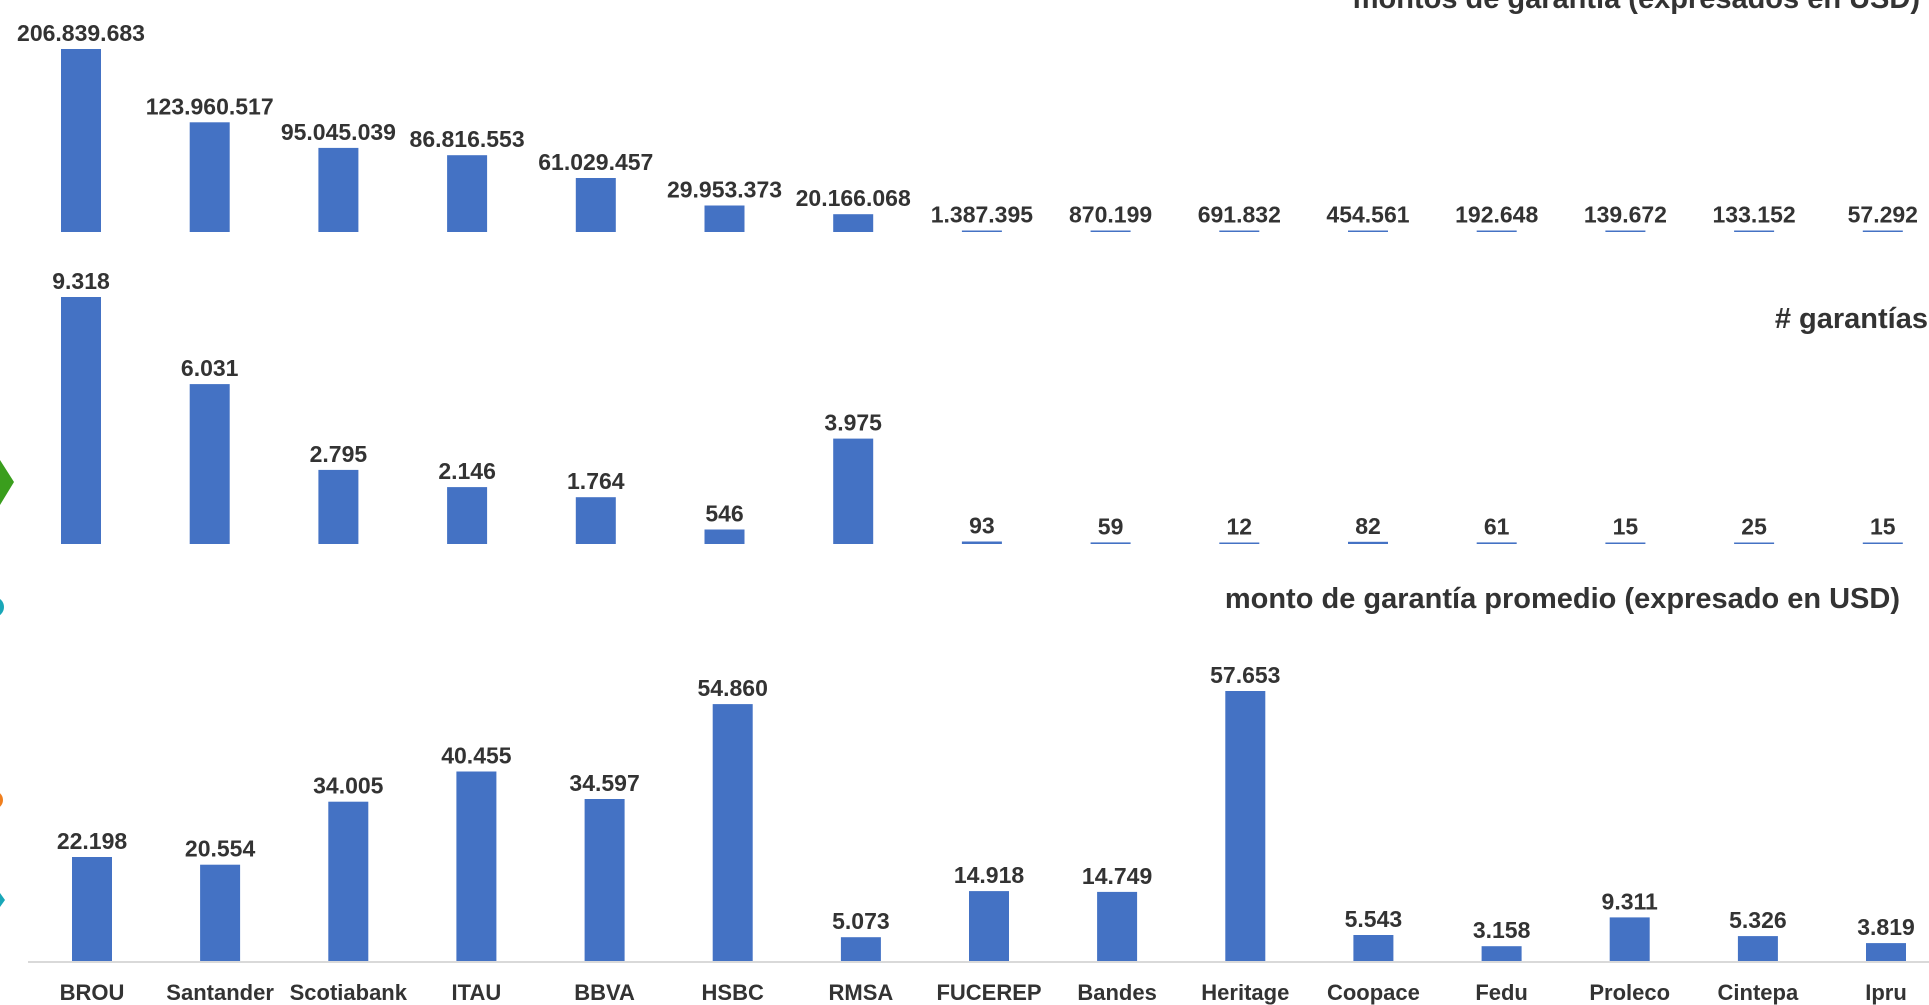 The height and width of the screenshot is (1005, 1929). What do you see at coordinates (1758, 992) in the screenshot?
I see `category-label: Cintepa` at bounding box center [1758, 992].